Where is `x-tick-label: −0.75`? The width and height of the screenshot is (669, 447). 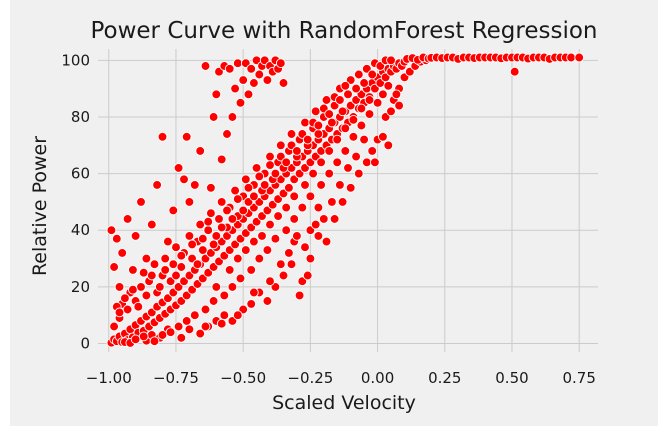 x-tick-label: −0.75 is located at coordinates (176, 378).